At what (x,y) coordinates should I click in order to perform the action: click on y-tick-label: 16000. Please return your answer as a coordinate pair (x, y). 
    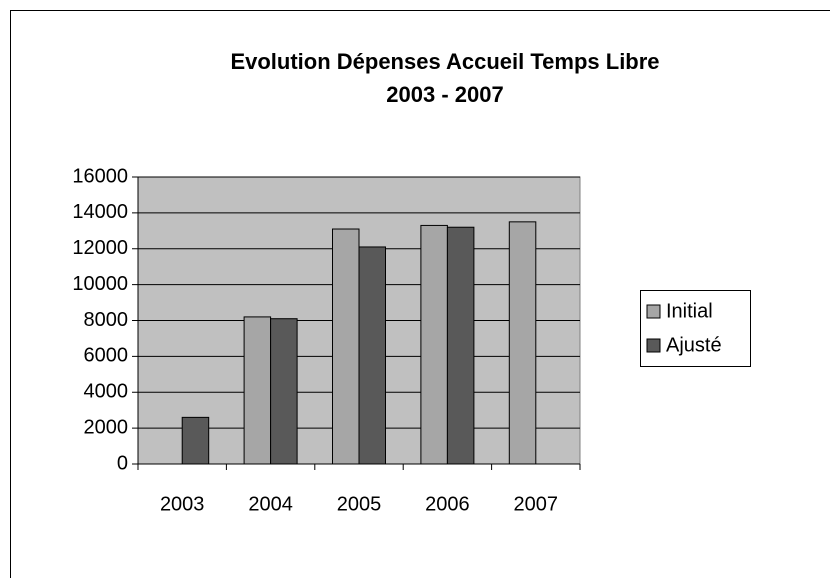
    Looking at the image, I should click on (100, 176).